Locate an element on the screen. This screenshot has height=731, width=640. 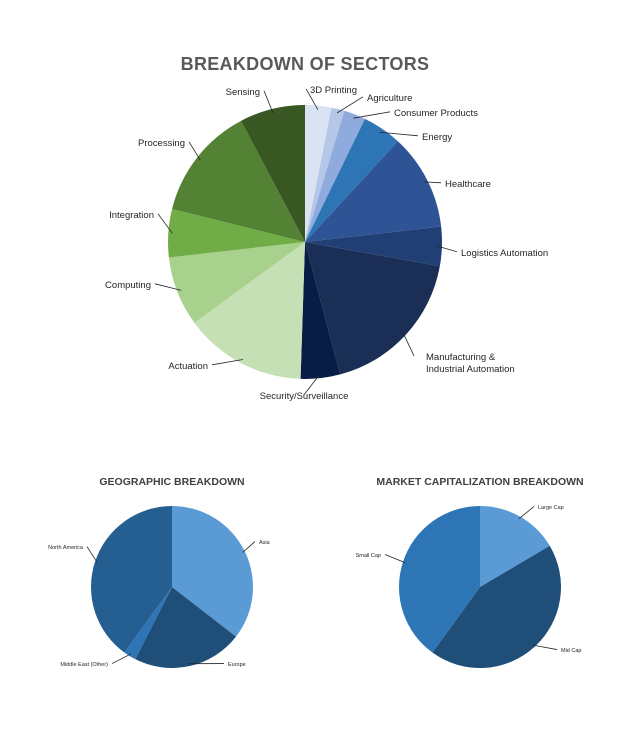
pie-slice-manufacturing-industrial-automation is located at coordinates (372, 308).